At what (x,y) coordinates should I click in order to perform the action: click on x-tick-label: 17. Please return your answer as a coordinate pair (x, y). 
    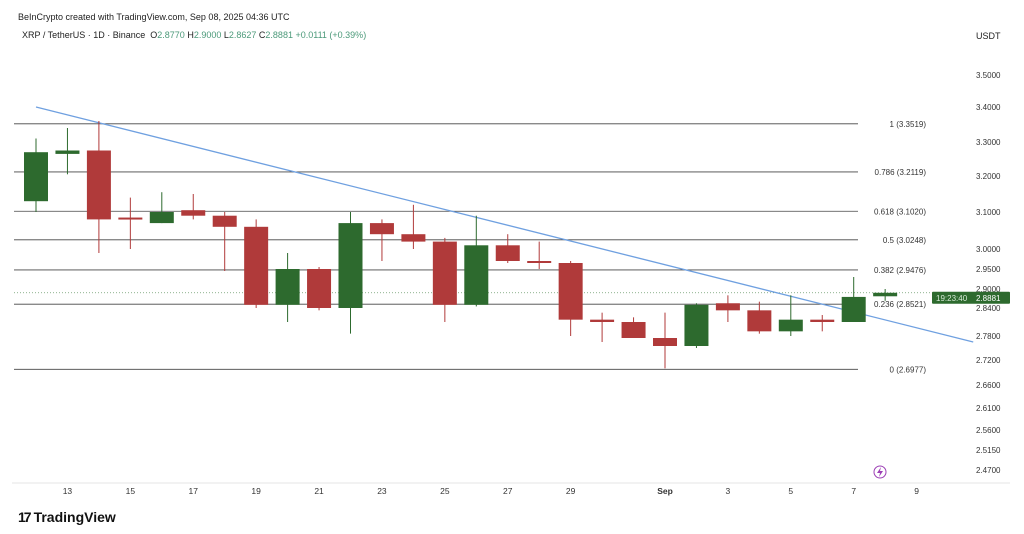
    Looking at the image, I should click on (194, 491).